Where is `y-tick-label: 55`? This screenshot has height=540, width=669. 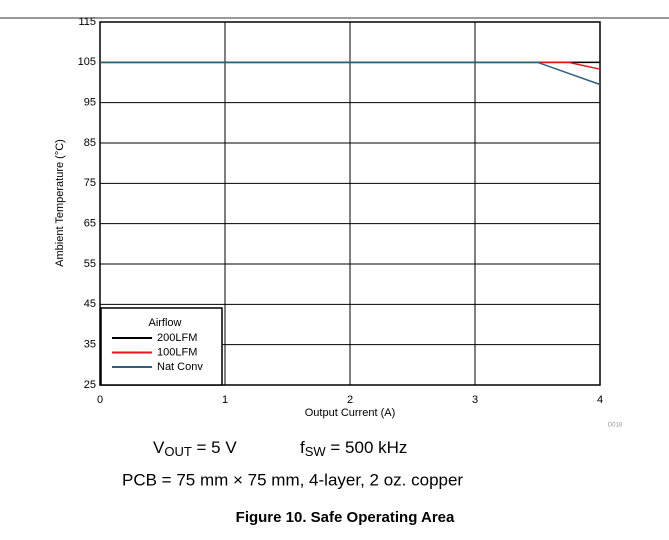
y-tick-label: 55 is located at coordinates (90, 264).